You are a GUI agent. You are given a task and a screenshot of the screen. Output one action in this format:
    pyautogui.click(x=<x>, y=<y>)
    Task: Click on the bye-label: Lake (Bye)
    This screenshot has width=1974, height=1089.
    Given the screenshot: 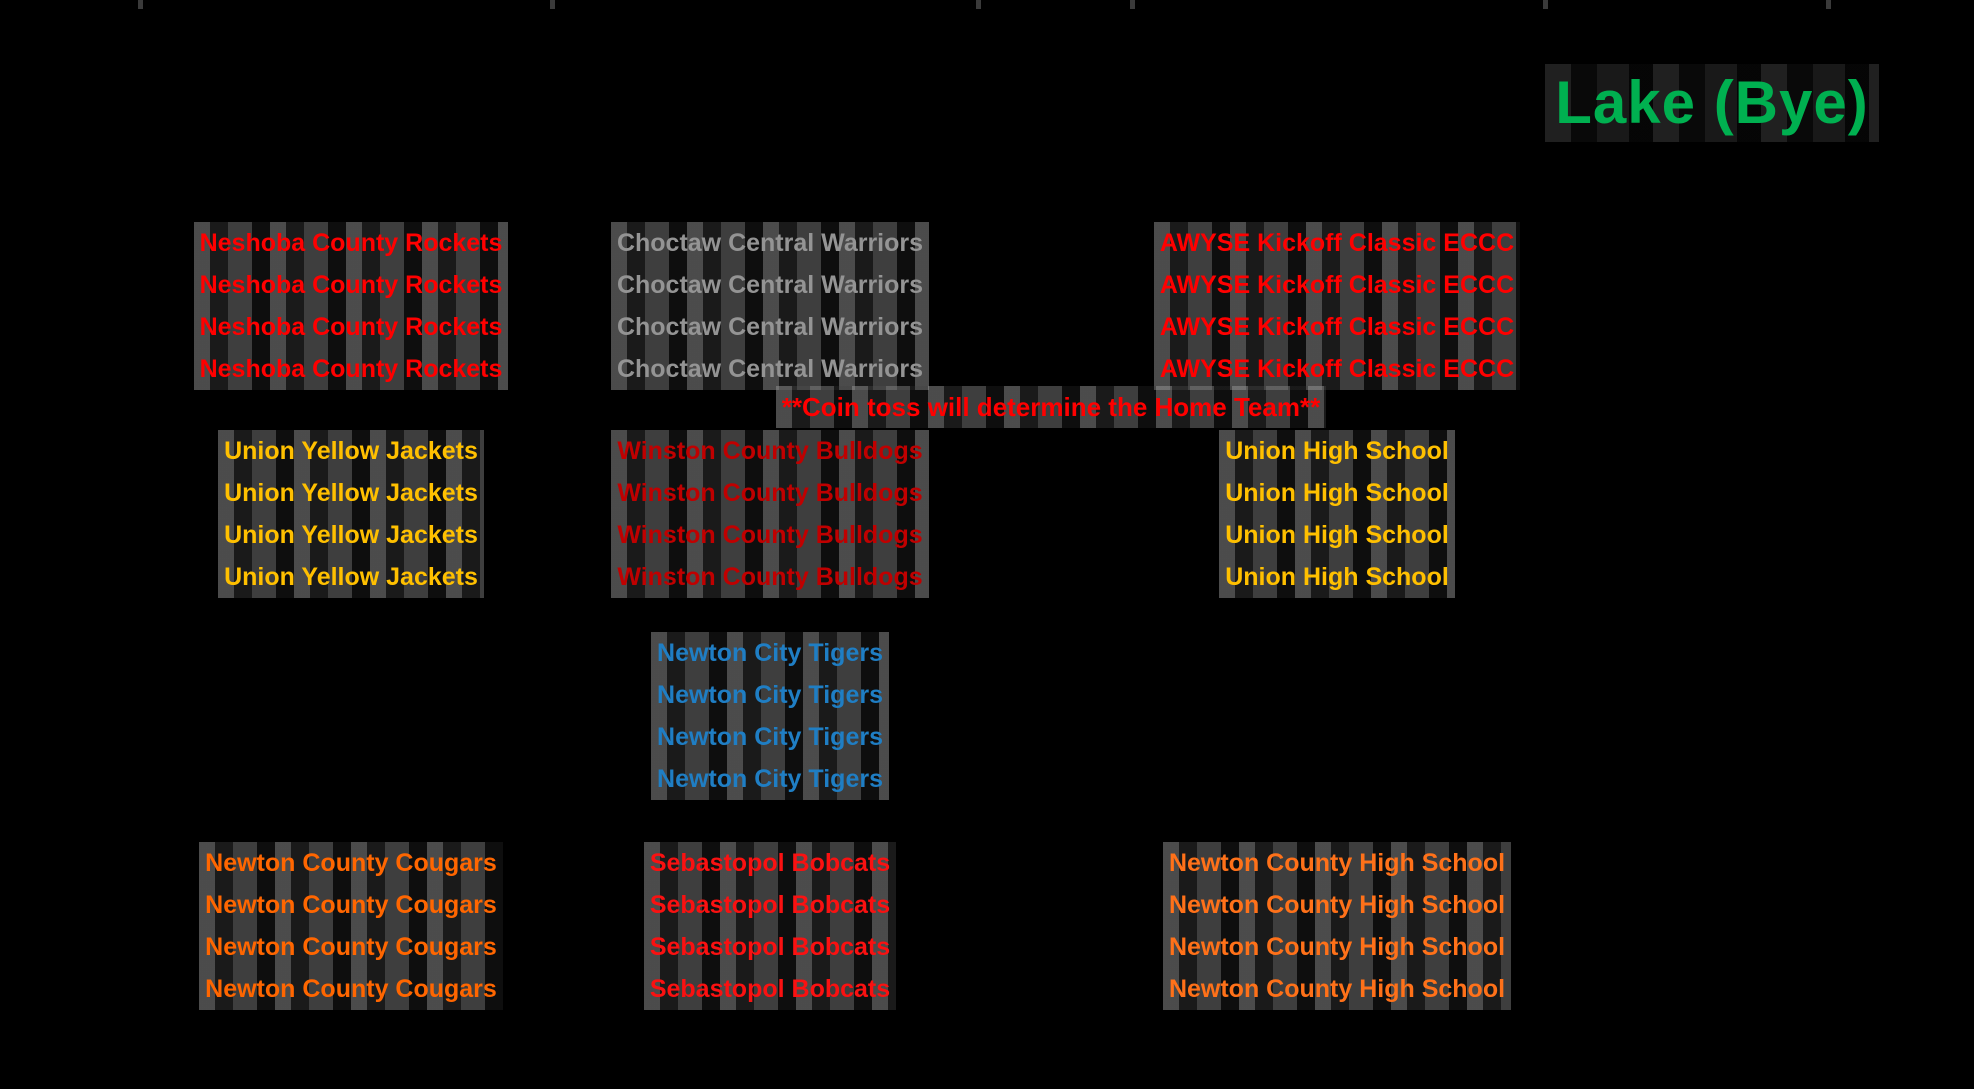 What is the action you would take?
    pyautogui.click(x=1712, y=103)
    